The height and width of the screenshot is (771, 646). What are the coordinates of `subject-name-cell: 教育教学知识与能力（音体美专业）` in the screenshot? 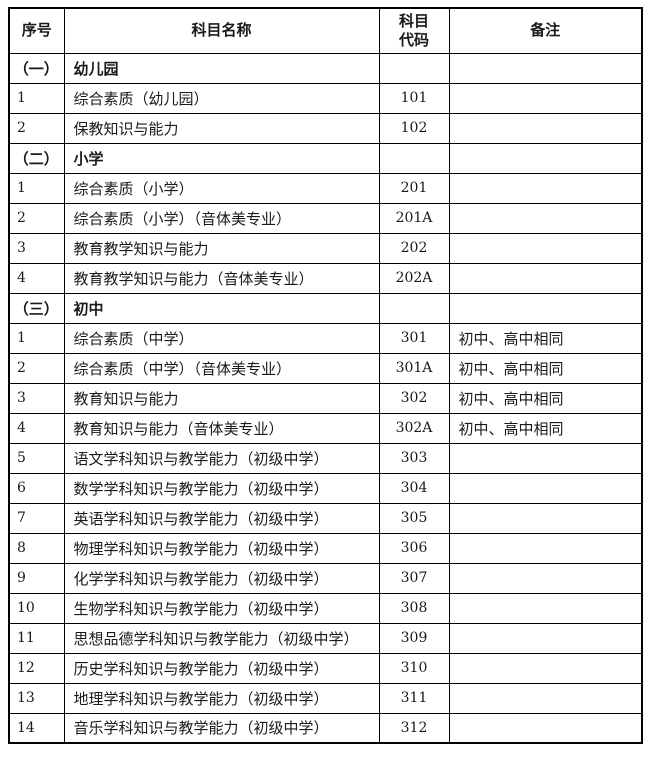 It's located at (221, 278).